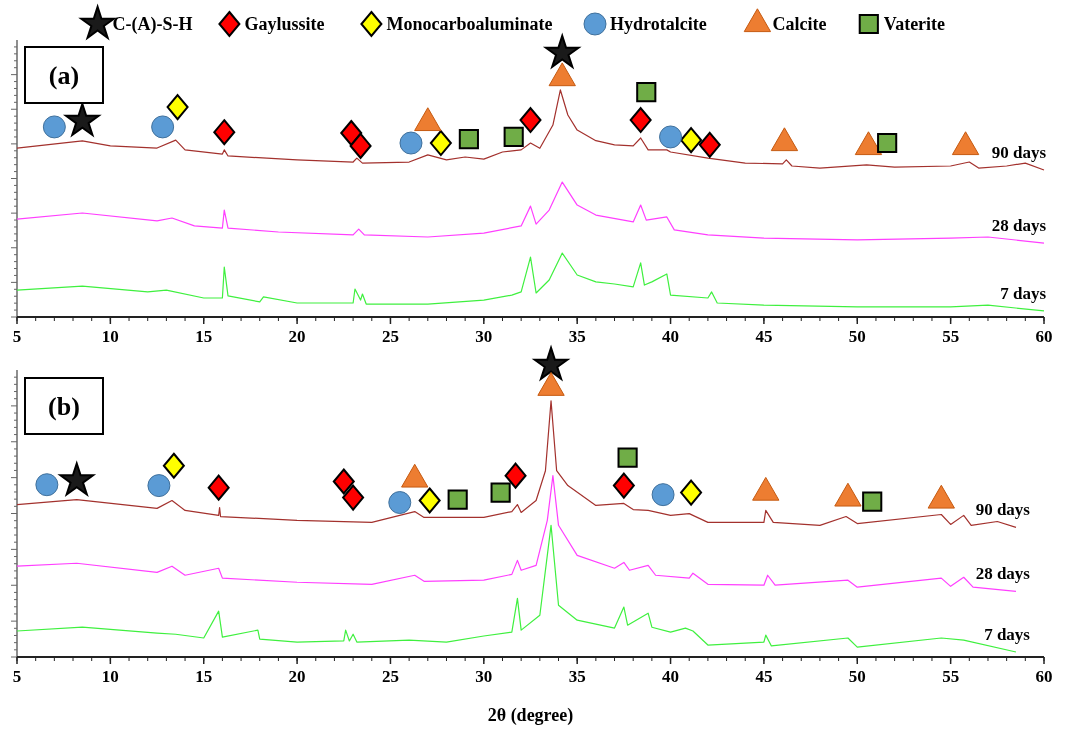 The height and width of the screenshot is (733, 1072). I want to click on legend-label: Gaylussite, so click(284, 24).